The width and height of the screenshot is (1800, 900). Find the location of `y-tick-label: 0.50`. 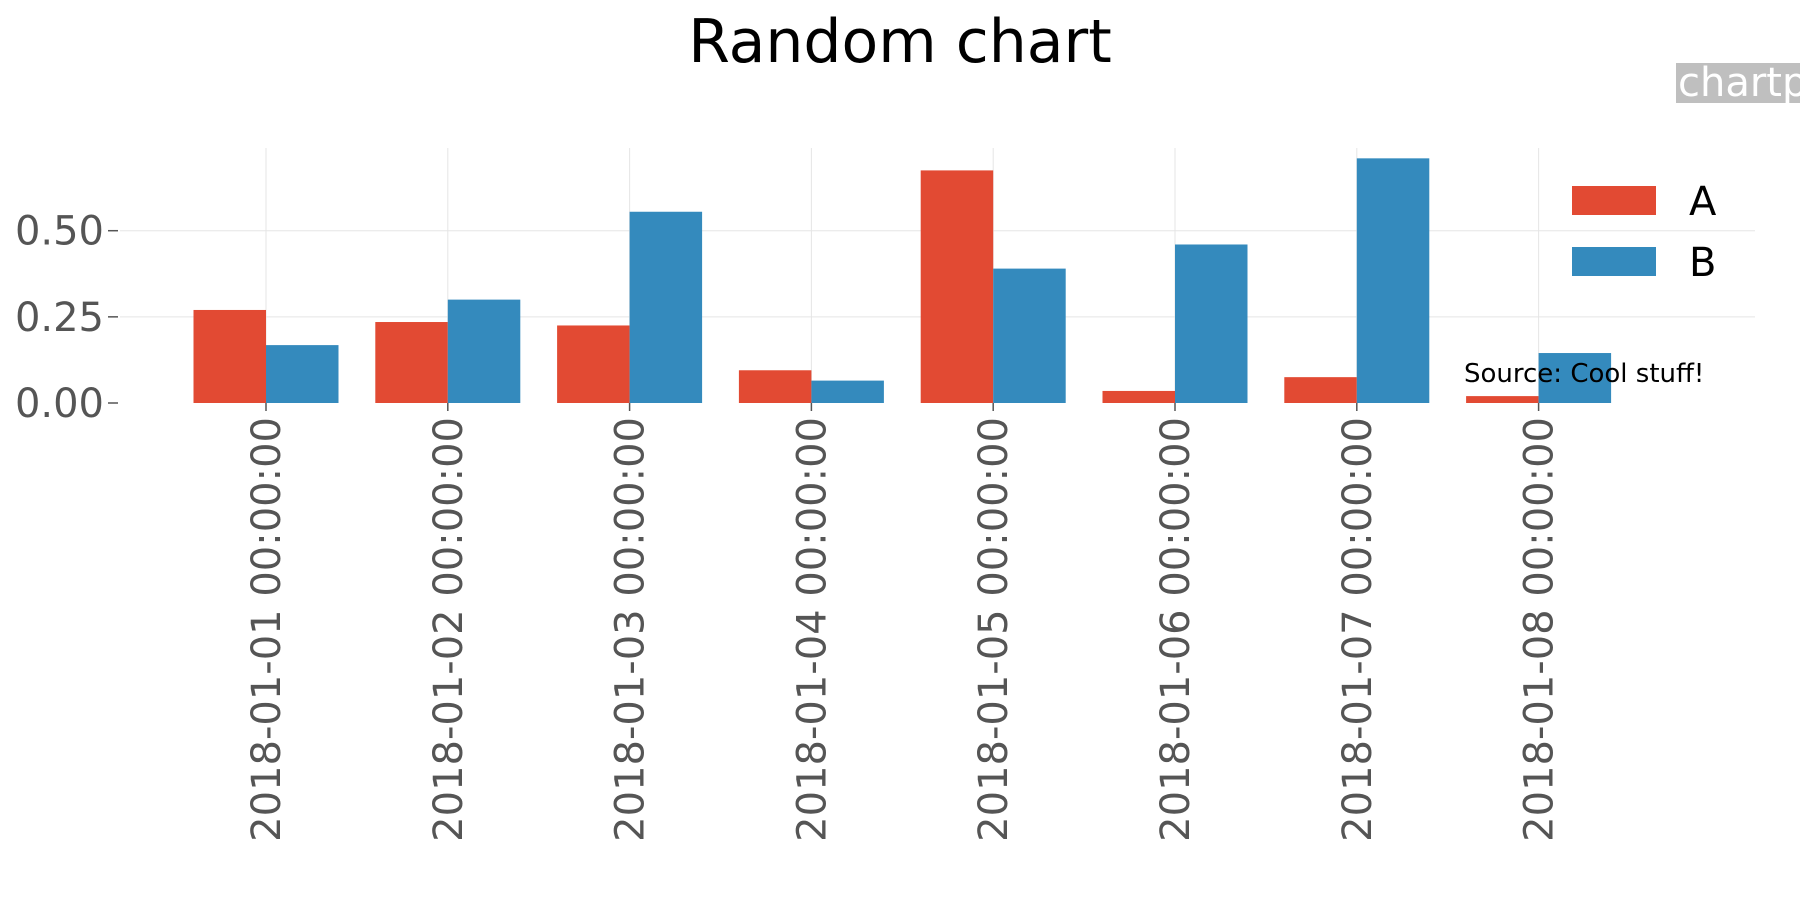

y-tick-label: 0.50 is located at coordinates (59, 232).